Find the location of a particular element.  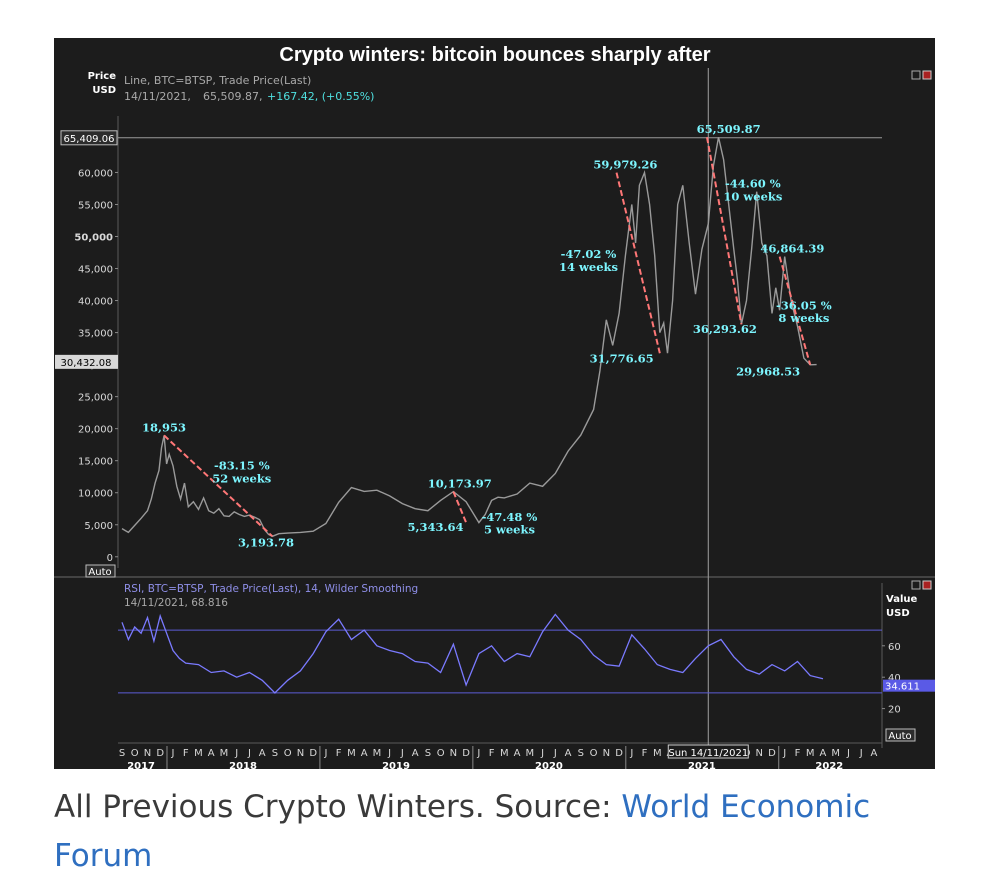

price-annotation: 3,193.78 is located at coordinates (266, 542).